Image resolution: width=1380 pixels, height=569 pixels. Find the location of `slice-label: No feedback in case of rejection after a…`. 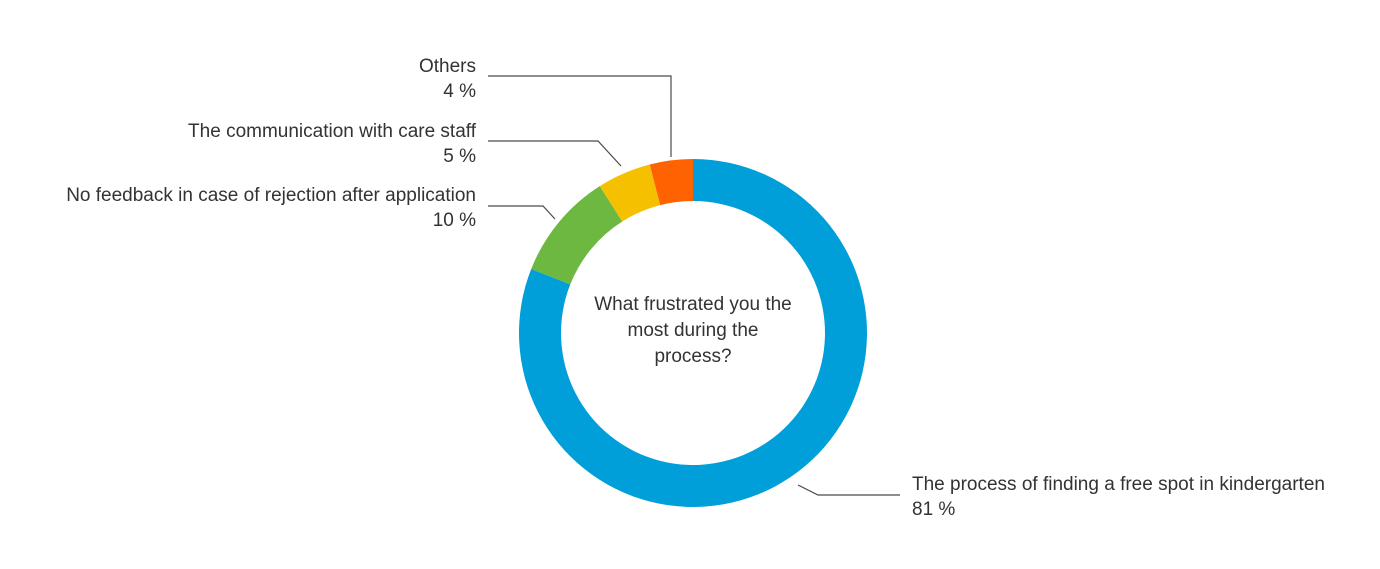

slice-label: No feedback in case of rejection after a… is located at coordinates (271, 195).